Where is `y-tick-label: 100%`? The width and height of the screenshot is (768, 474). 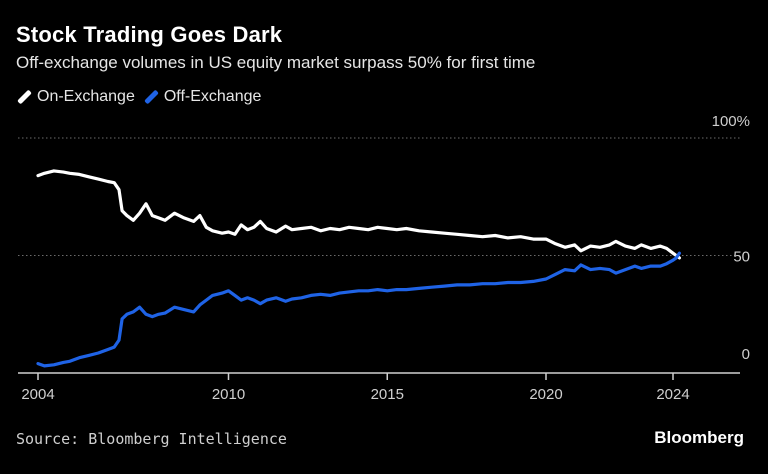 y-tick-label: 100% is located at coordinates (731, 121).